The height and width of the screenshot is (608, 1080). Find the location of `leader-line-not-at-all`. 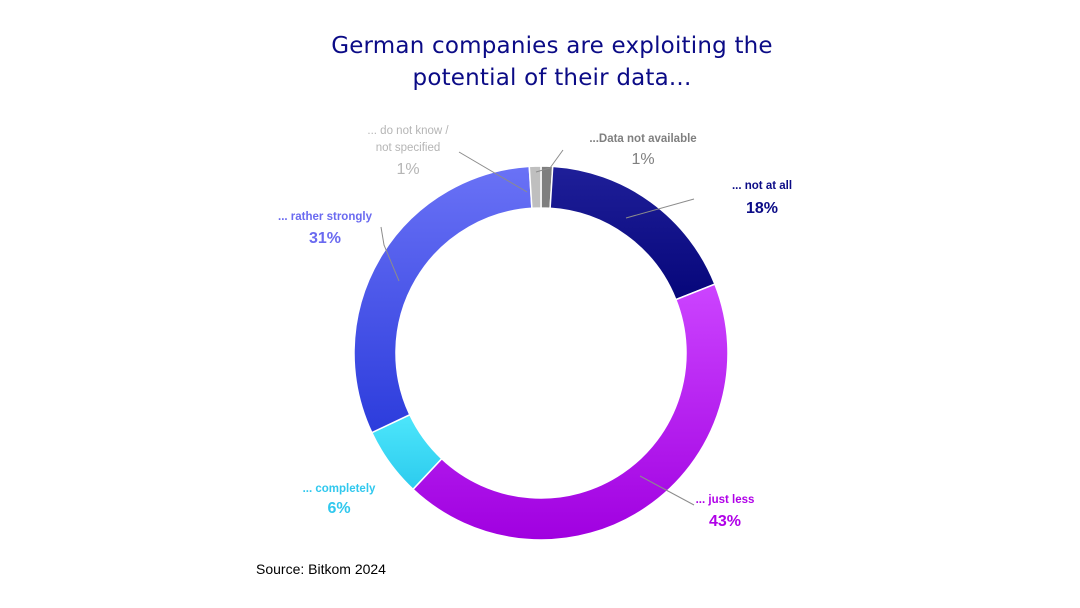

leader-line-not-at-all is located at coordinates (660, 208).